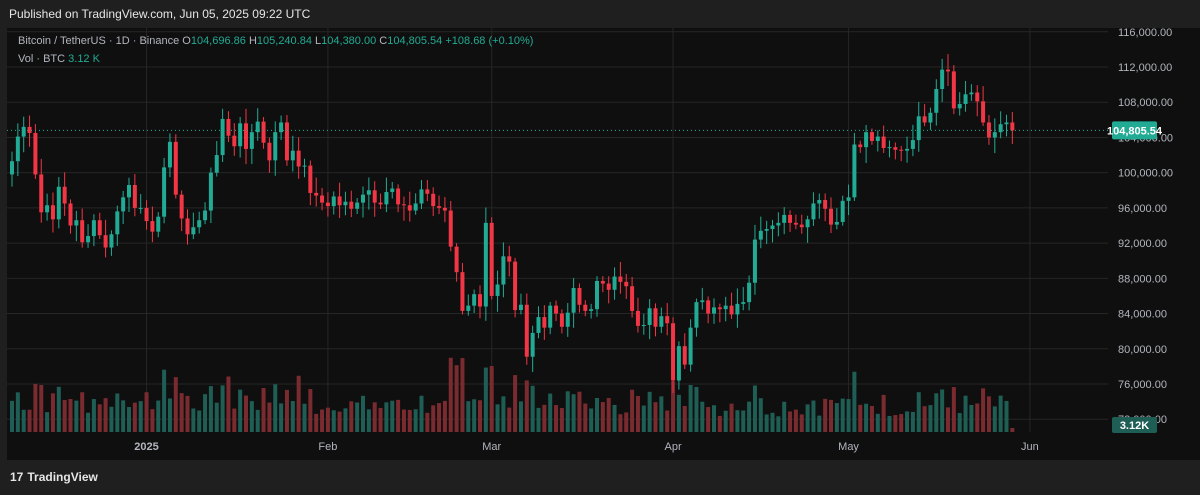 This screenshot has height=495, width=1200. Describe the element at coordinates (848, 447) in the screenshot. I see `x-tick-label: May` at that location.